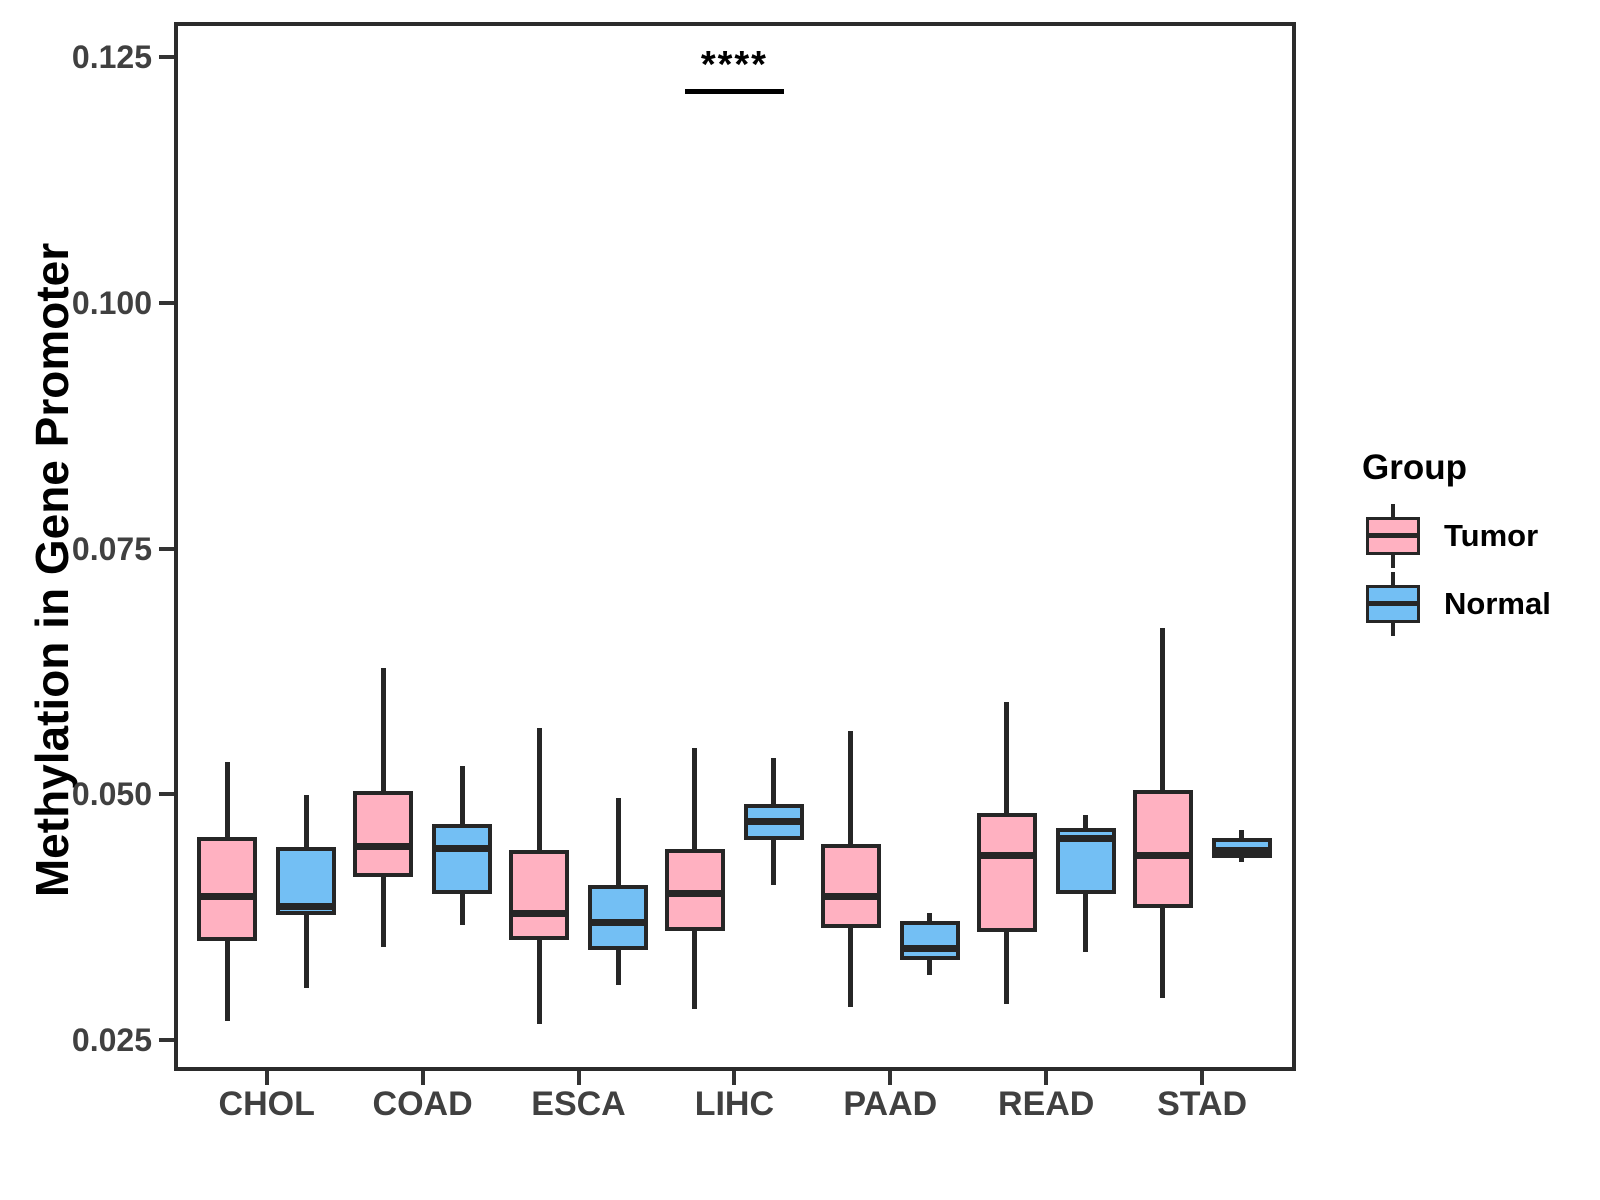 The height and width of the screenshot is (1200, 1600). What do you see at coordinates (111, 302) in the screenshot?
I see `y-tick-label-0.100: 0.100` at bounding box center [111, 302].